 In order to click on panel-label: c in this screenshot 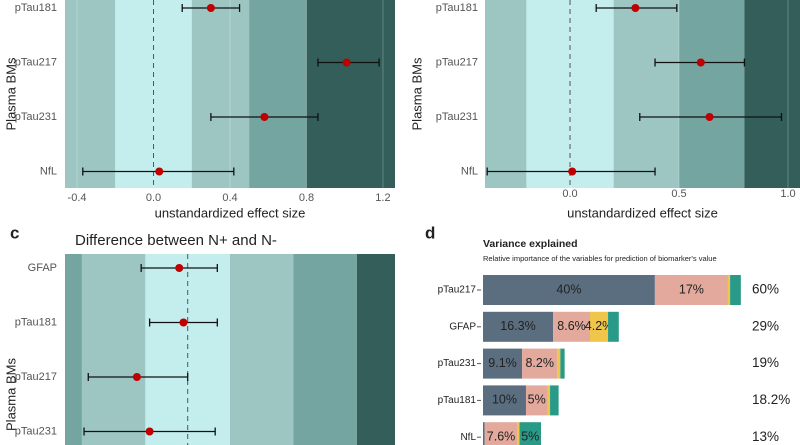, I will do `click(14, 232)`.